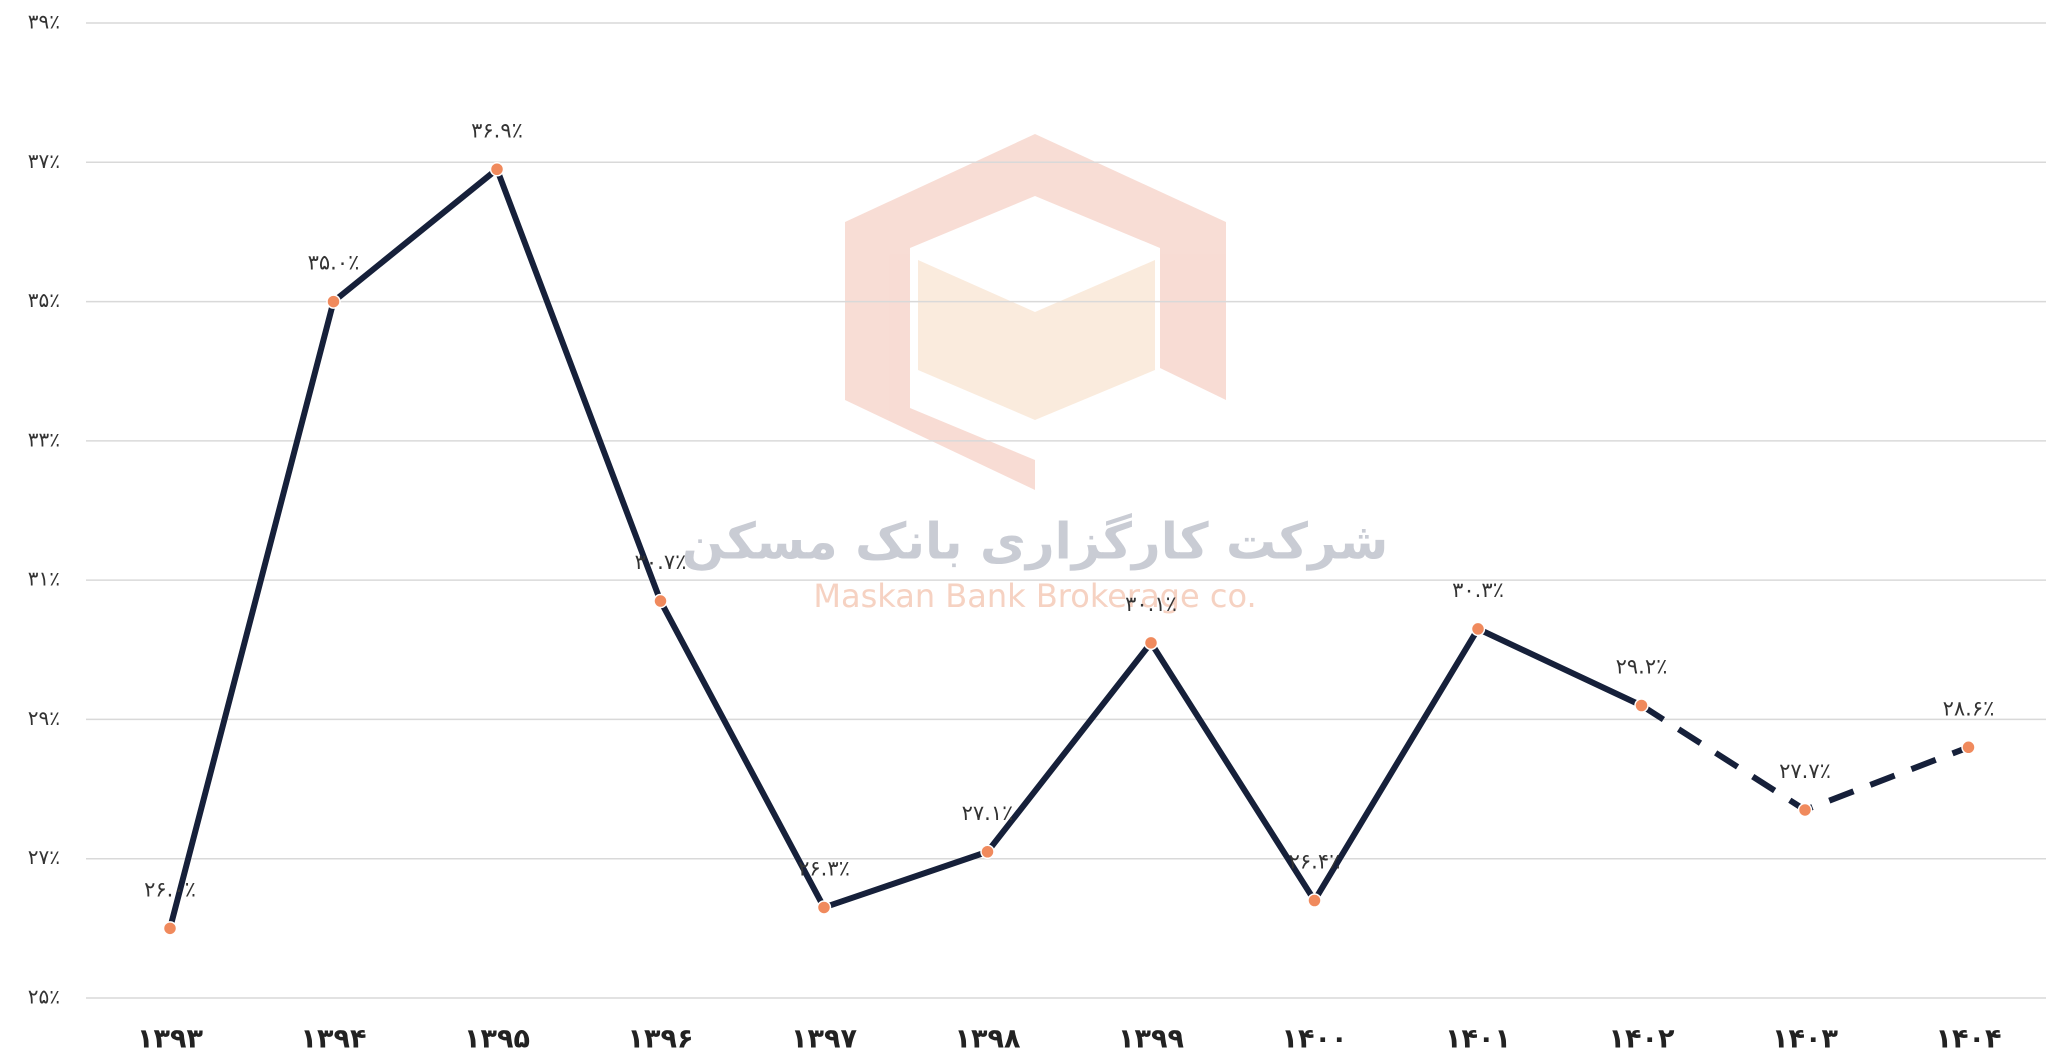 Image resolution: width=2046 pixels, height=1061 pixels. Describe the element at coordinates (1151, 604) in the screenshot. I see `value-label: ۳۰.۱٪` at that location.